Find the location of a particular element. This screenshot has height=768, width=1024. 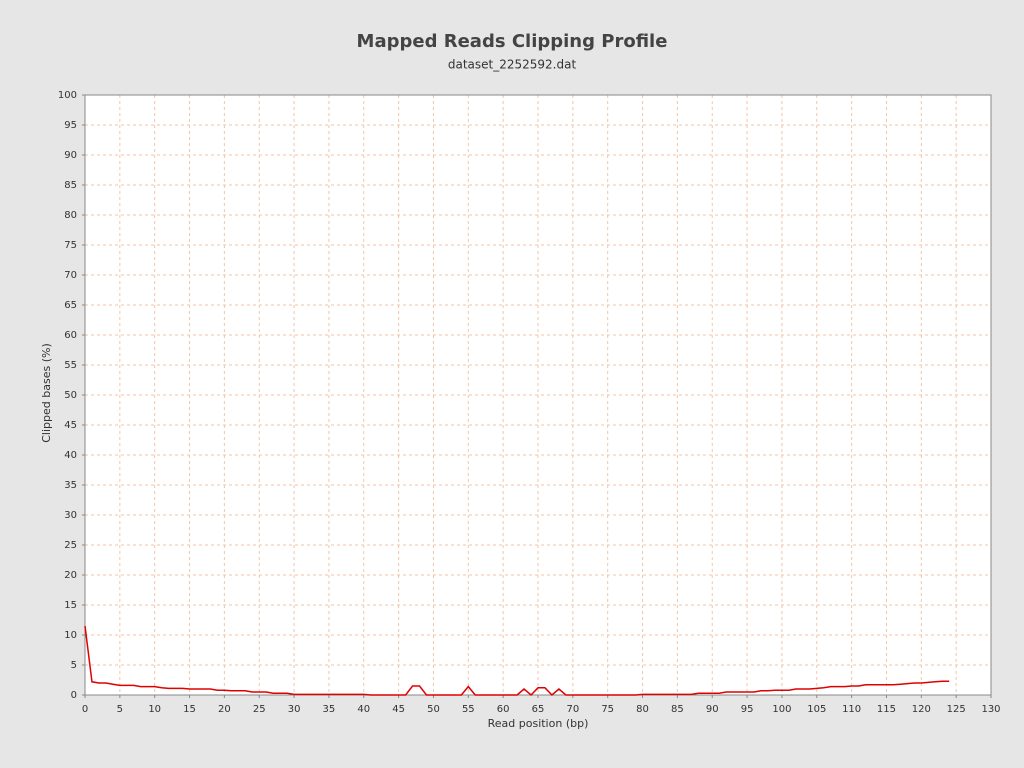

x-tick-label: 5 is located at coordinates (120, 709).